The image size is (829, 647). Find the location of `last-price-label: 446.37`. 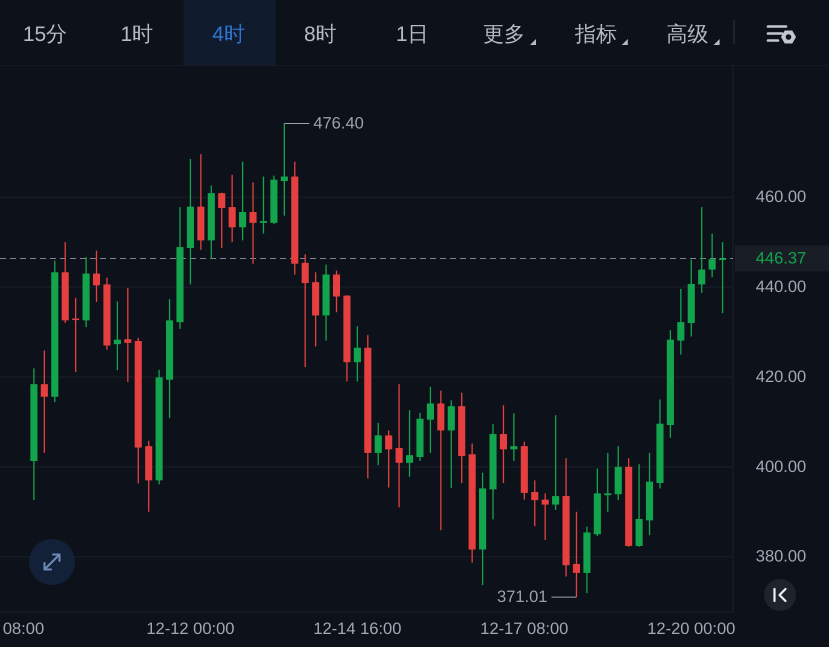

last-price-label: 446.37 is located at coordinates (782, 258).